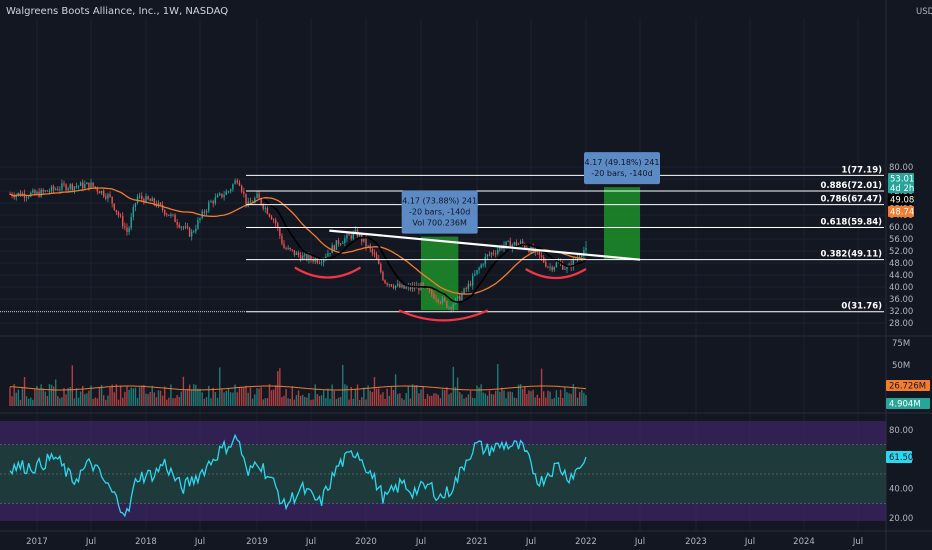 This screenshot has width=932, height=550. I want to click on fib-label: 0.786(67.47), so click(851, 200).